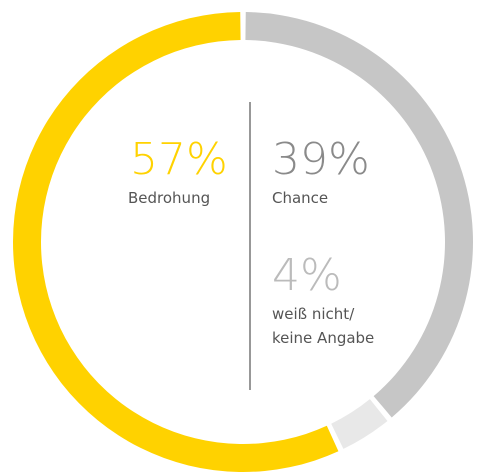 The height and width of the screenshot is (474, 478). What do you see at coordinates (323, 326) in the screenshot?
I see `category-label: weiß nicht/ keine Angabe` at bounding box center [323, 326].